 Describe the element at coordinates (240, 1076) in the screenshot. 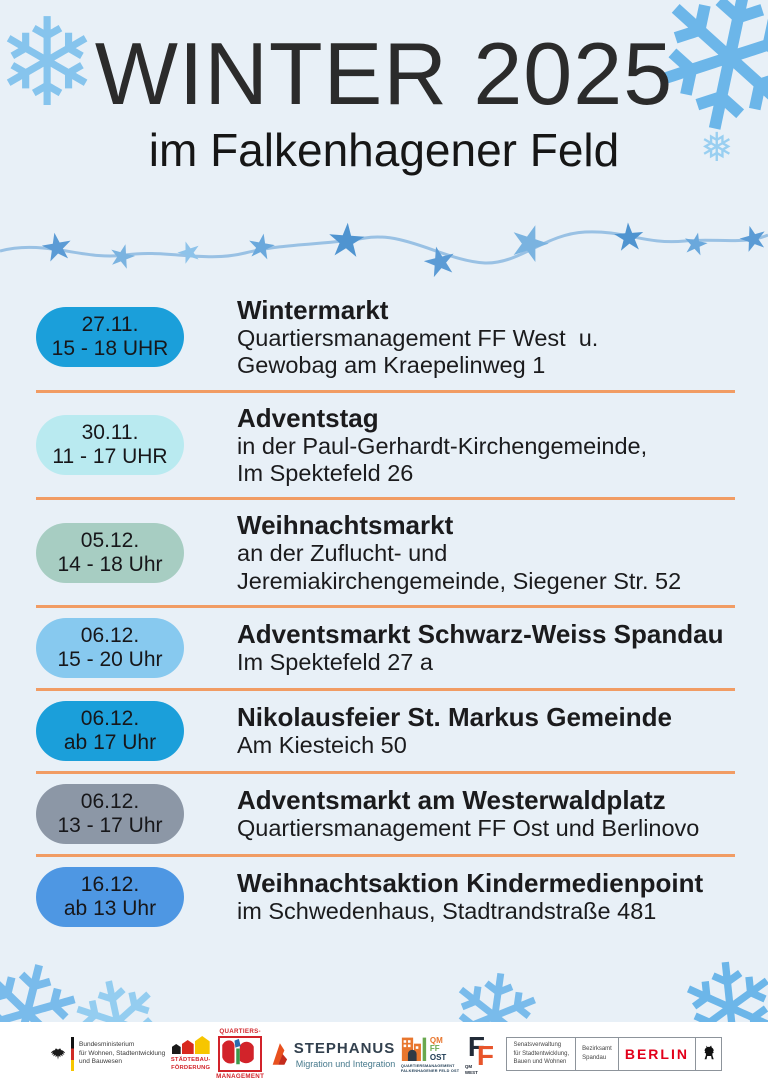

I see `qm-logo-bottom-text: MANAGEMENT` at that location.